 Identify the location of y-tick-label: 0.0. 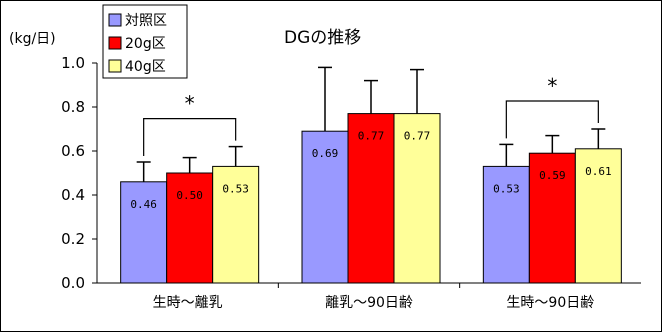
(73, 283).